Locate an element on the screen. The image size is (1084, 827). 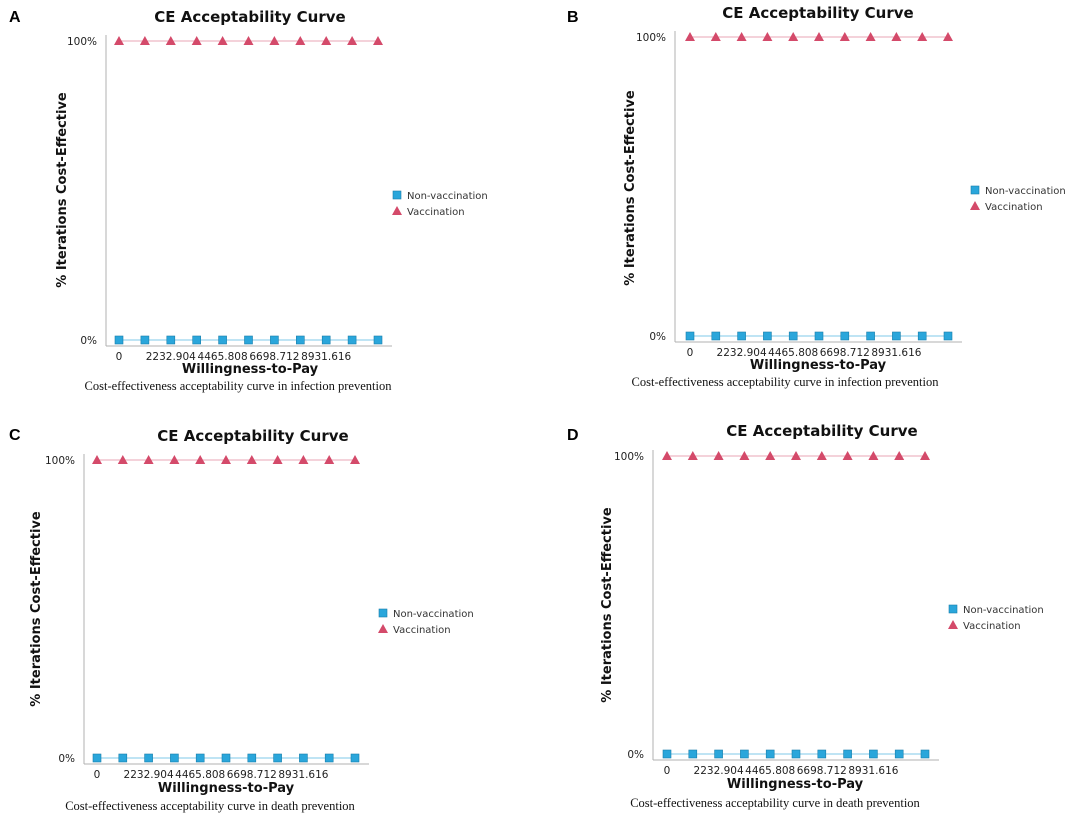
panel-letter: D is located at coordinates (573, 435).